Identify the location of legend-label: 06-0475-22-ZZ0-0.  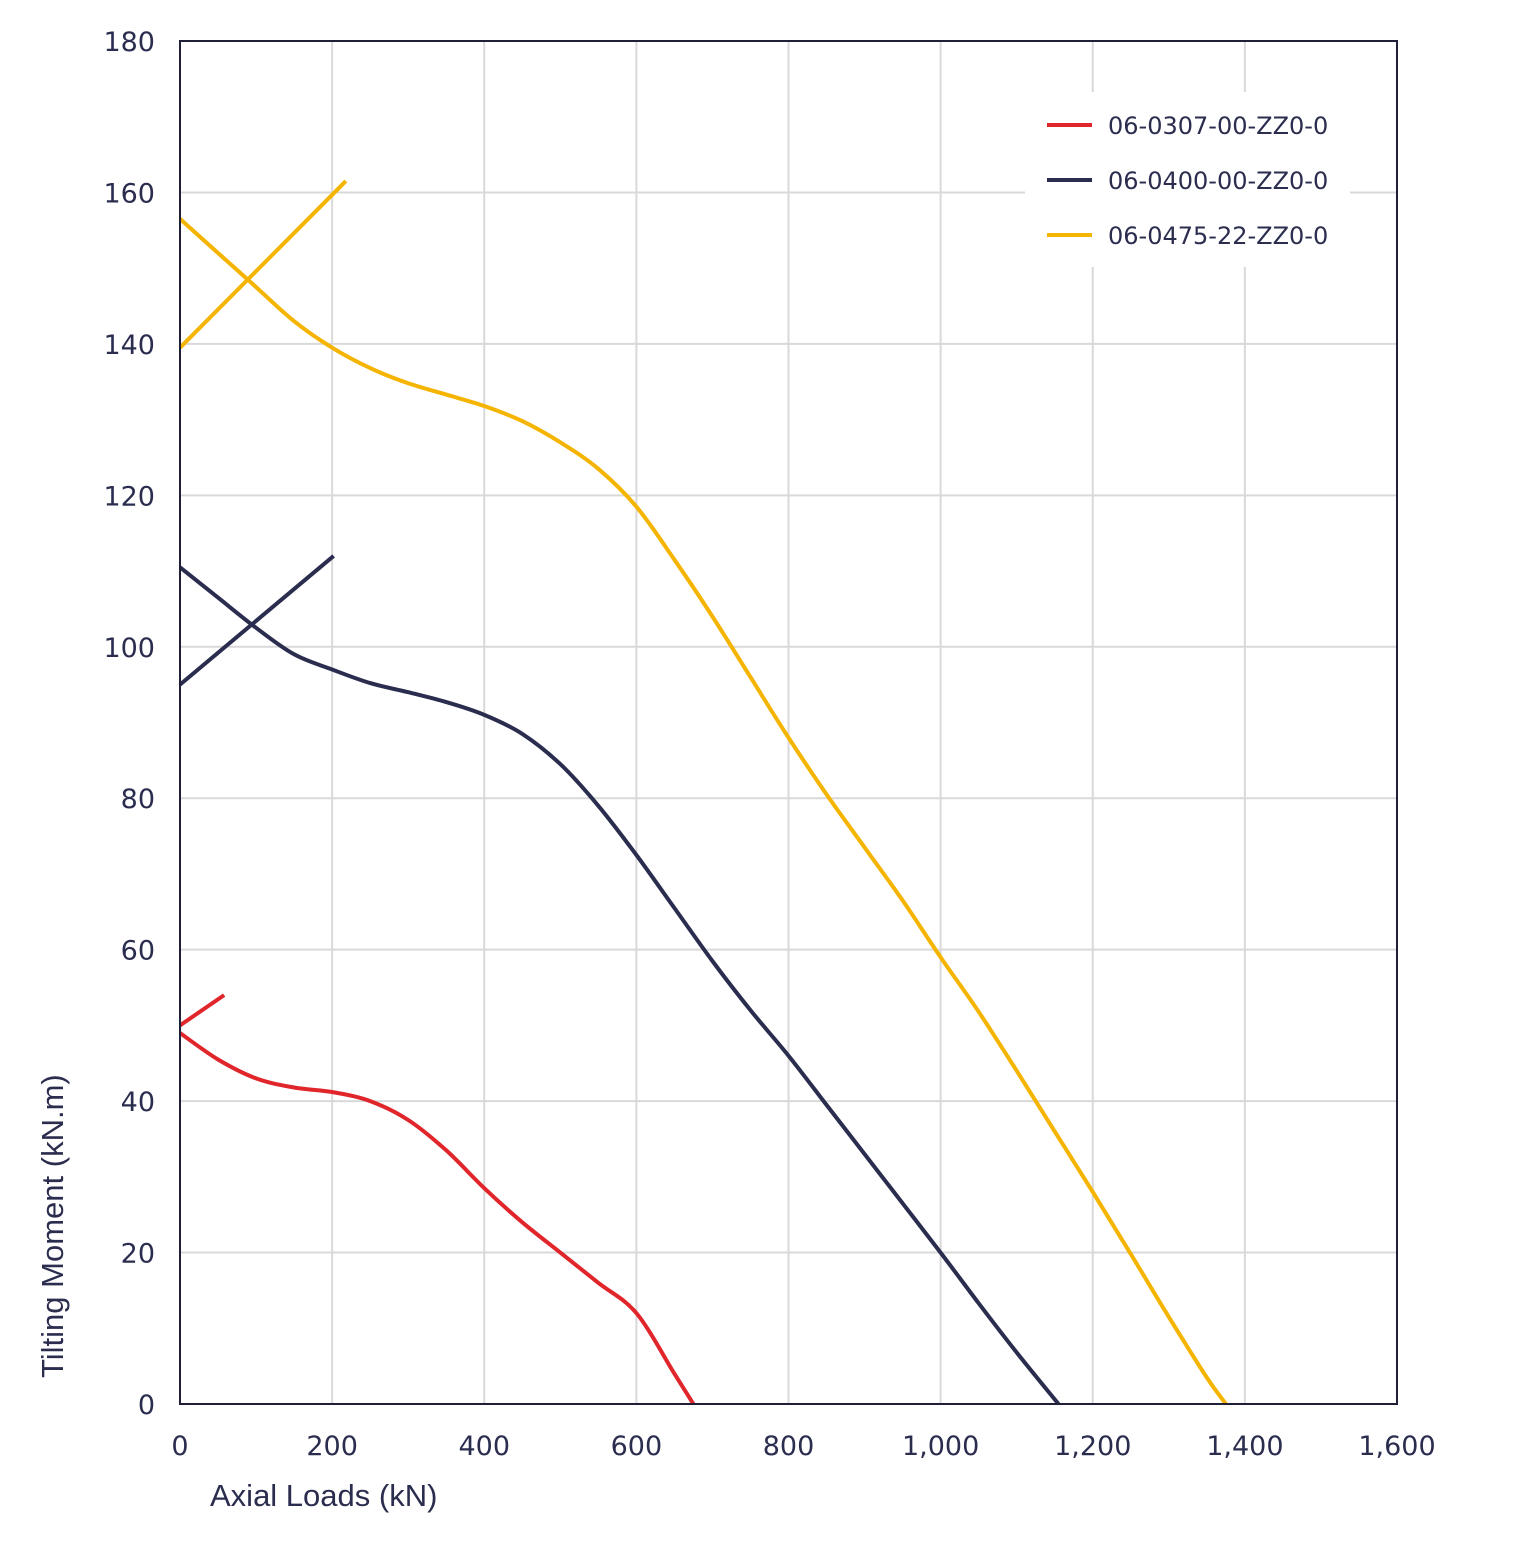
(1218, 236).